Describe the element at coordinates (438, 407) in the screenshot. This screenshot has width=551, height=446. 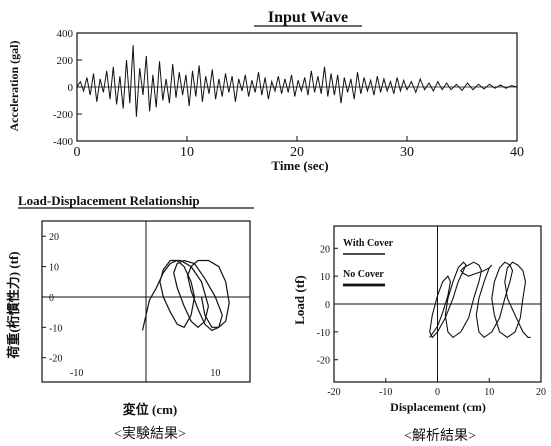
I see `analysis-xlabel: Displacement (cm)` at that location.